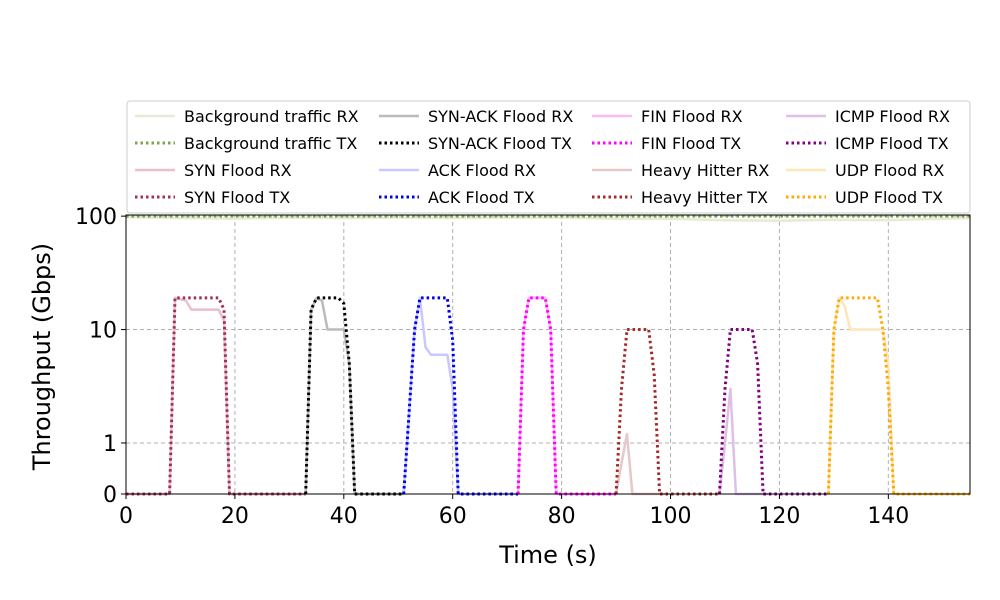  I want to click on x-axis-label: Time (s), so click(547, 555).